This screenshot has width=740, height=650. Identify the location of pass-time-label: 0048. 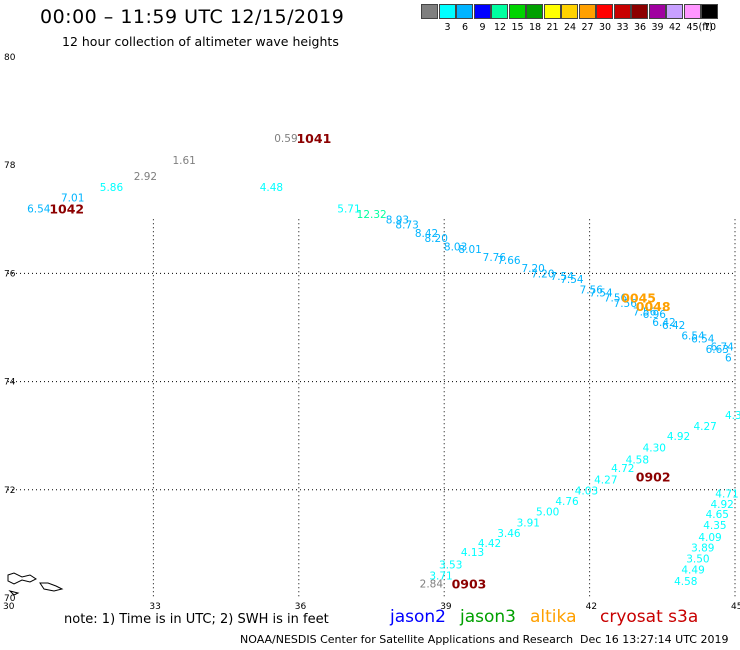
(653, 306).